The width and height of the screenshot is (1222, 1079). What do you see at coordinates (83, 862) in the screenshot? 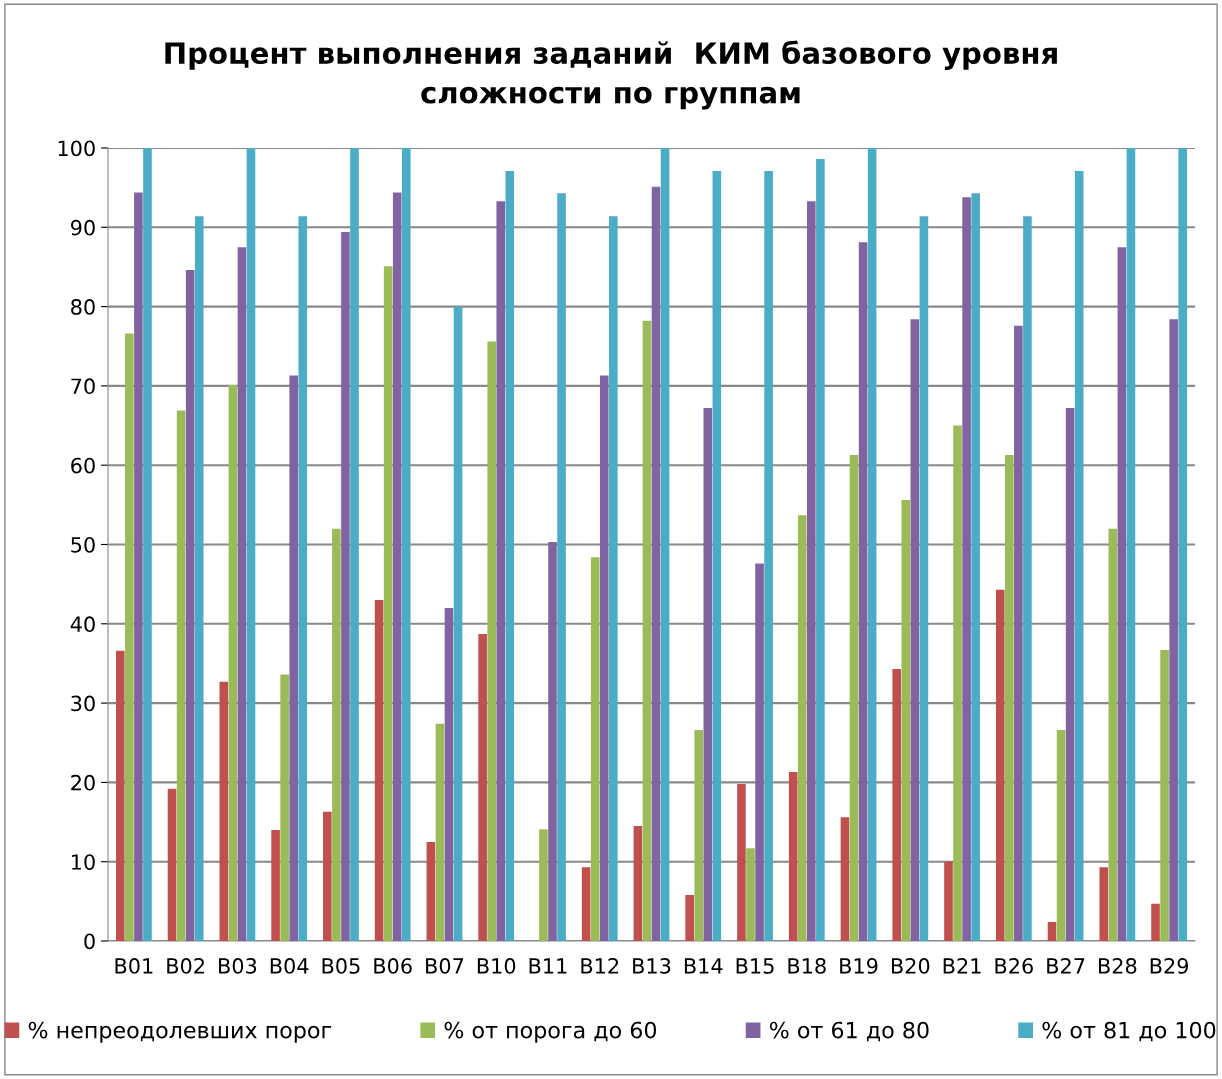
I see `y-tick-label: 10` at bounding box center [83, 862].